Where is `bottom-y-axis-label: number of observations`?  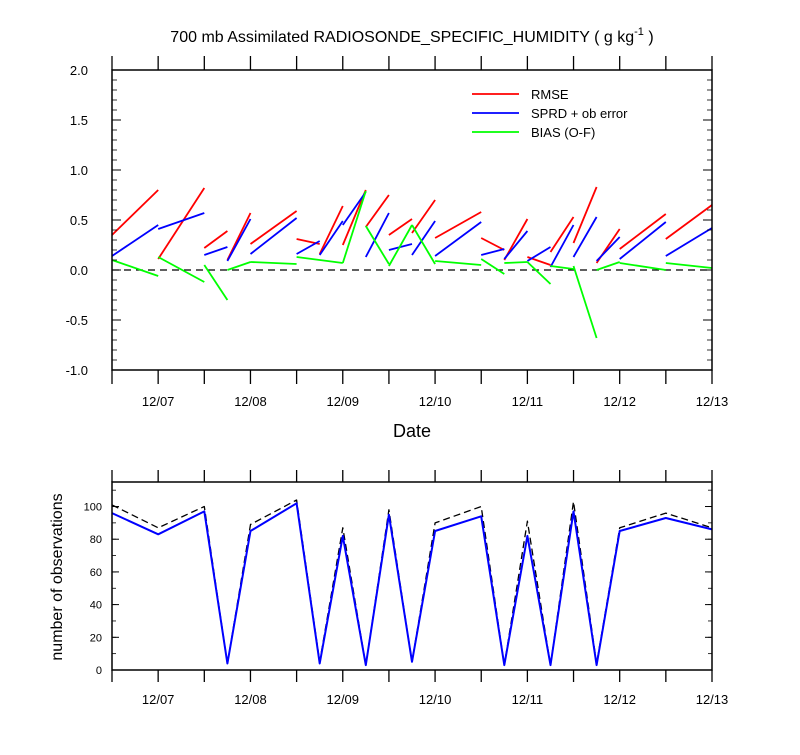
bottom-y-axis-label: number of observations is located at coordinates (57, 576).